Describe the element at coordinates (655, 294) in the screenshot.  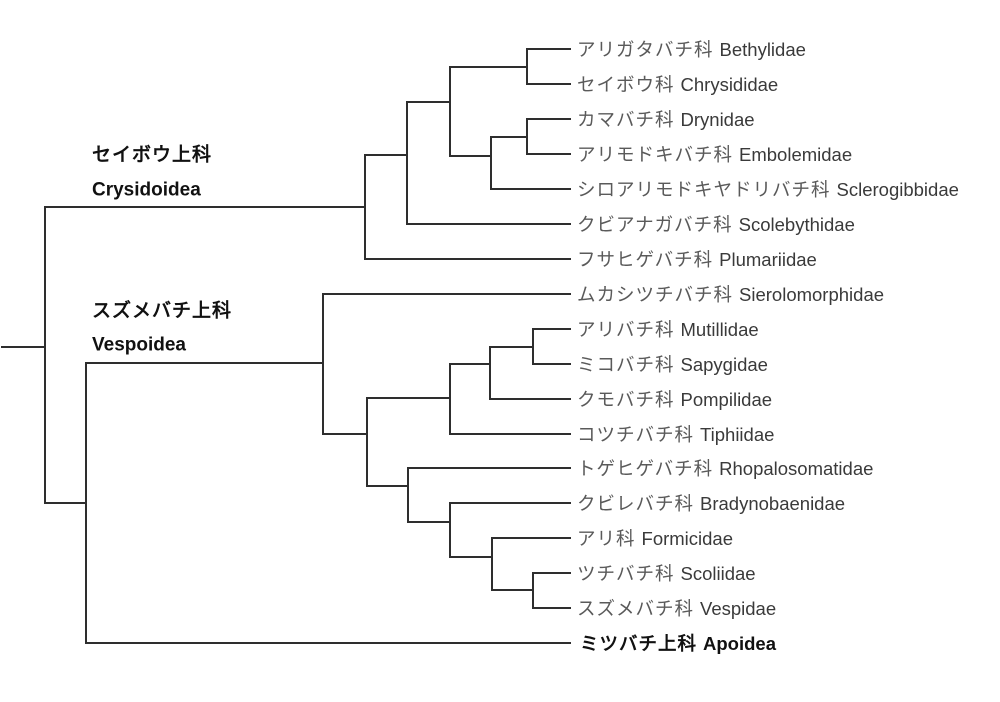
I see `taxon-label-jp: ムカシツチバチ科` at that location.